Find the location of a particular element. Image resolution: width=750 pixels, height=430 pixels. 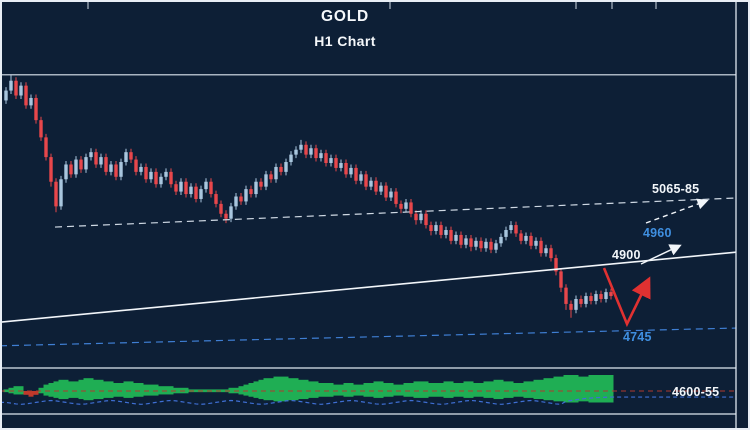

retest-arrow-4900-icon is located at coordinates (661, 254).